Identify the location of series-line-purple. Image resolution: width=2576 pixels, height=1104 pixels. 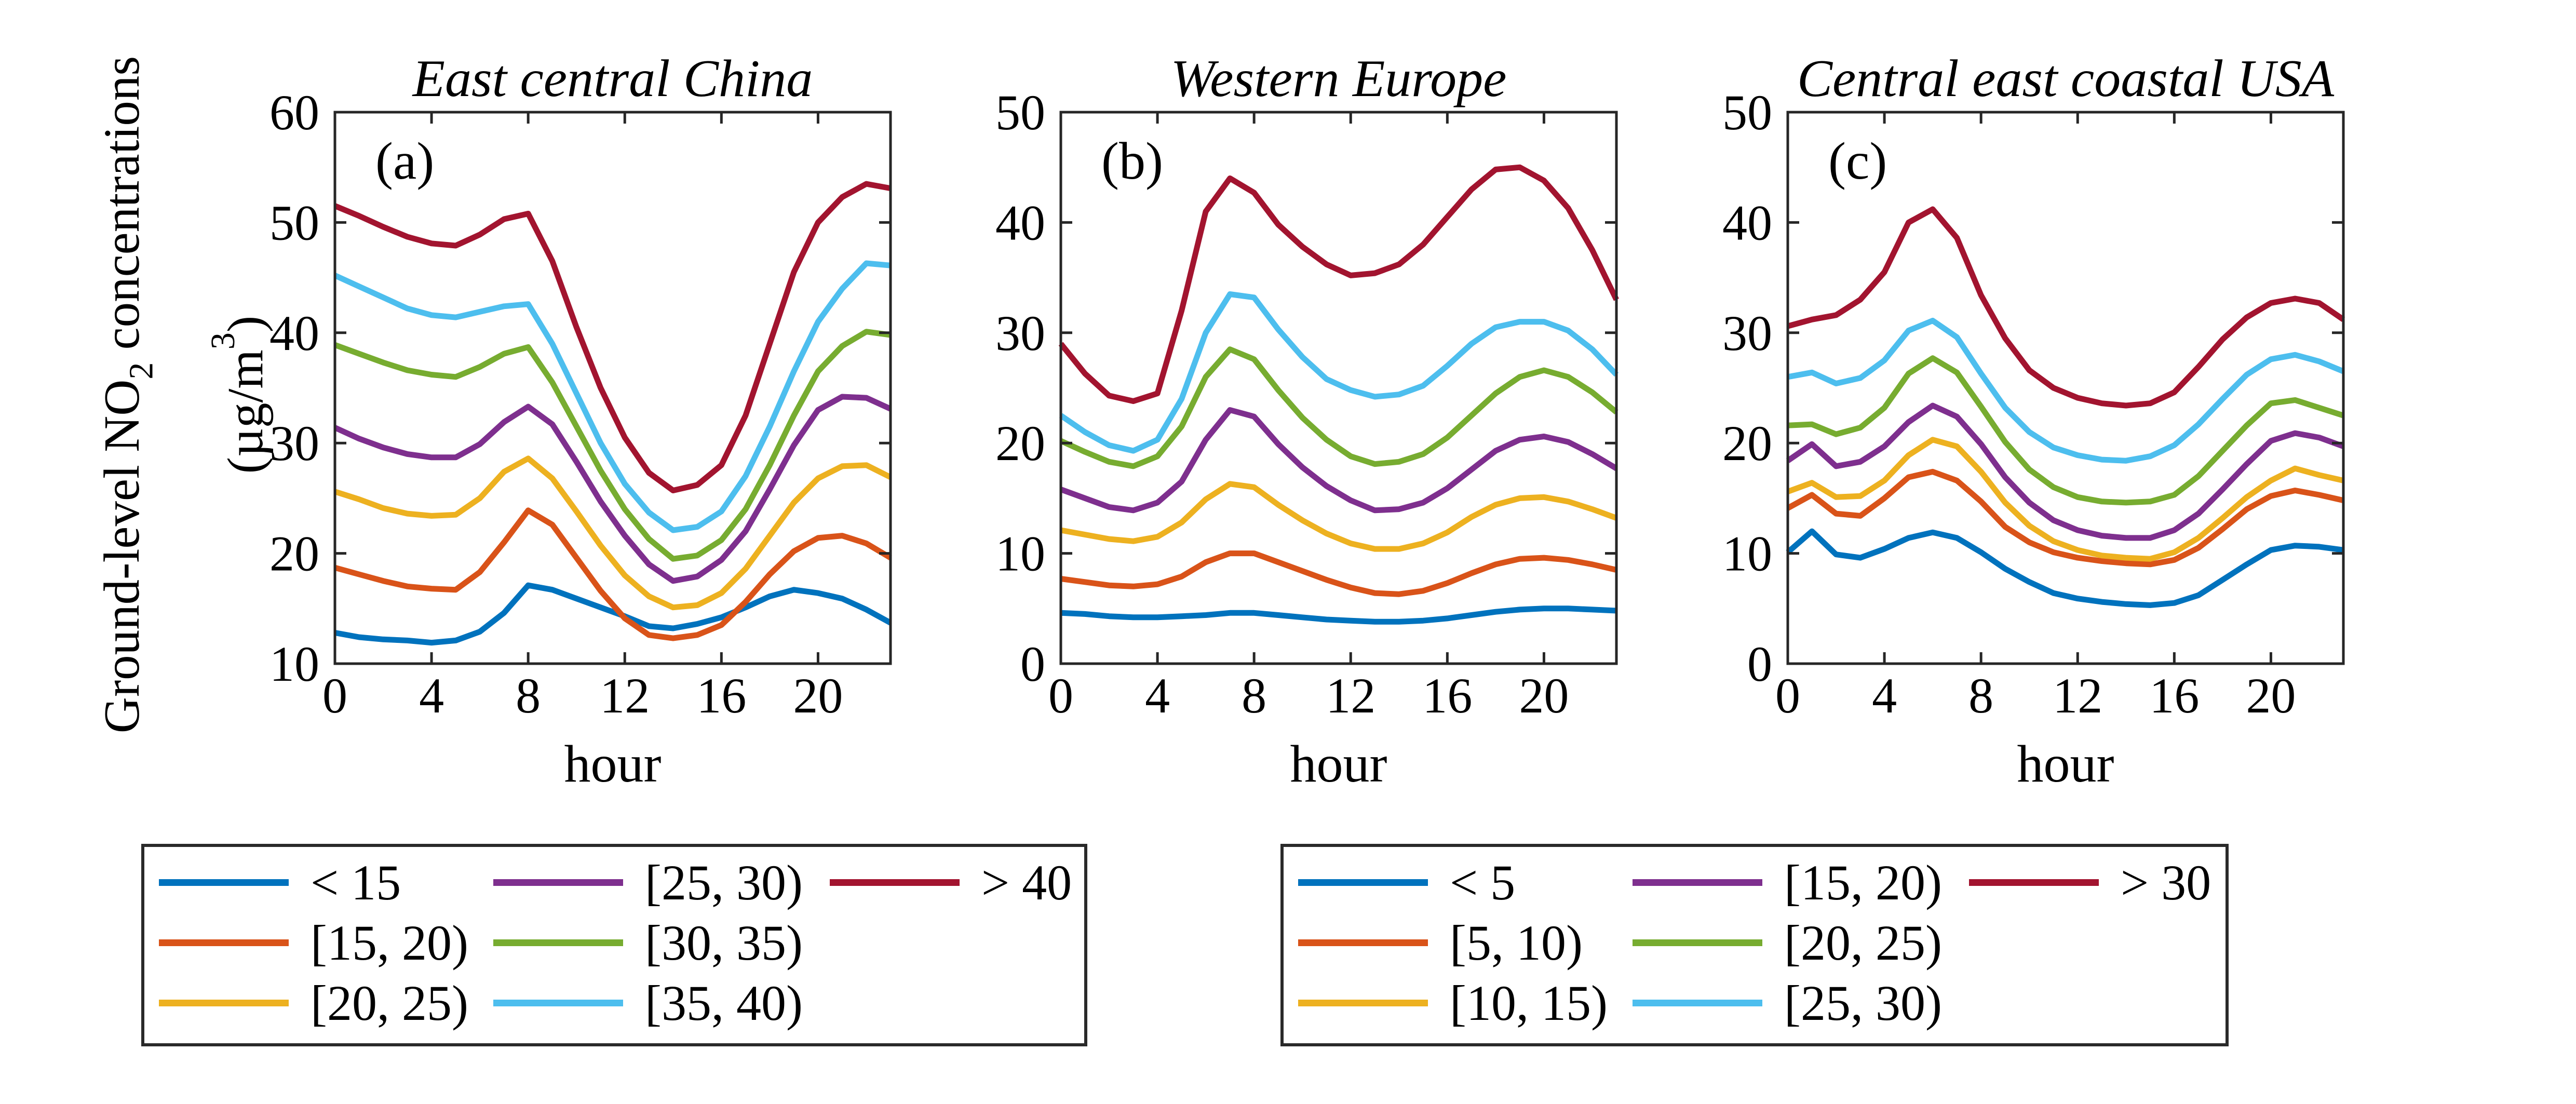
(612, 489).